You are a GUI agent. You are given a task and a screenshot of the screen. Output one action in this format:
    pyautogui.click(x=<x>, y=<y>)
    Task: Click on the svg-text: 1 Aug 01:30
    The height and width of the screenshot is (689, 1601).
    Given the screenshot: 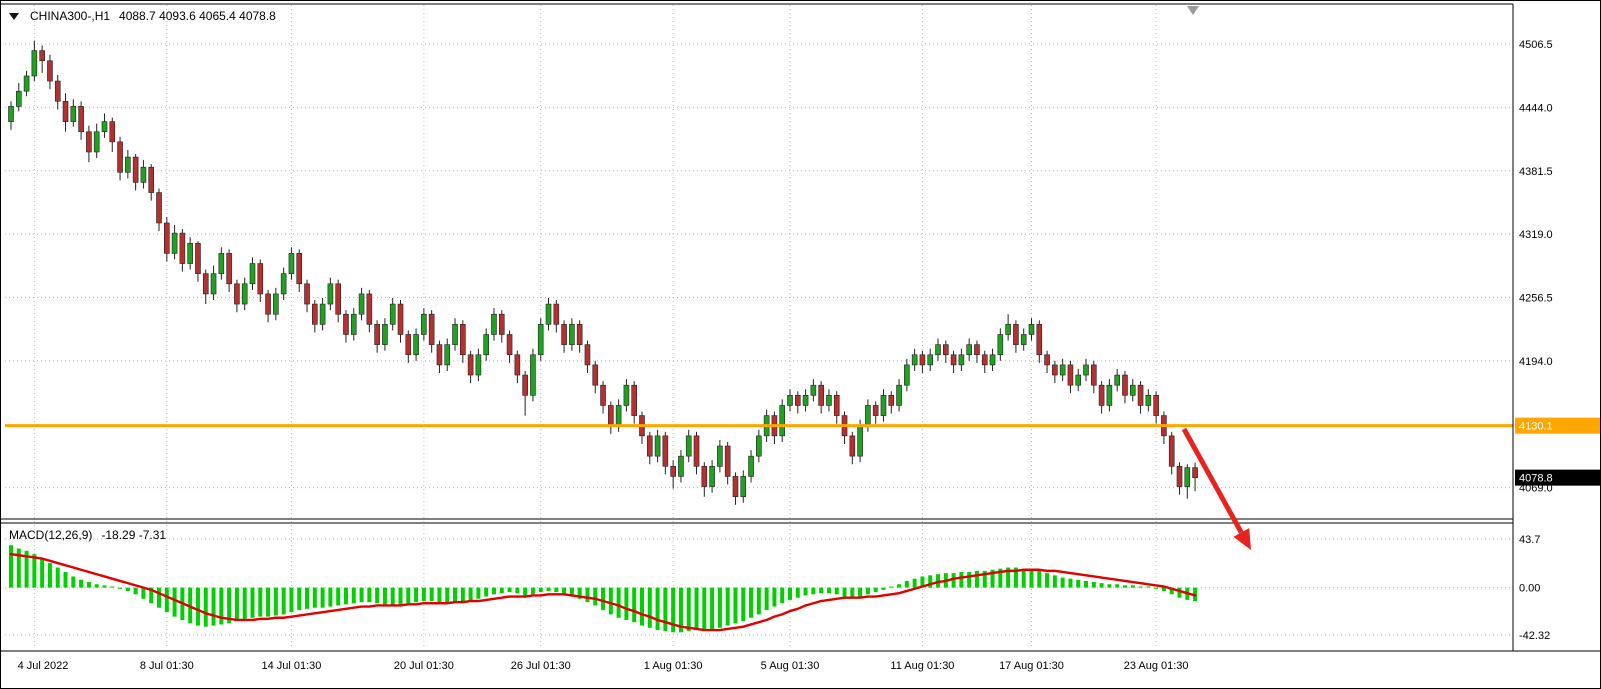 What is the action you would take?
    pyautogui.click(x=673, y=666)
    